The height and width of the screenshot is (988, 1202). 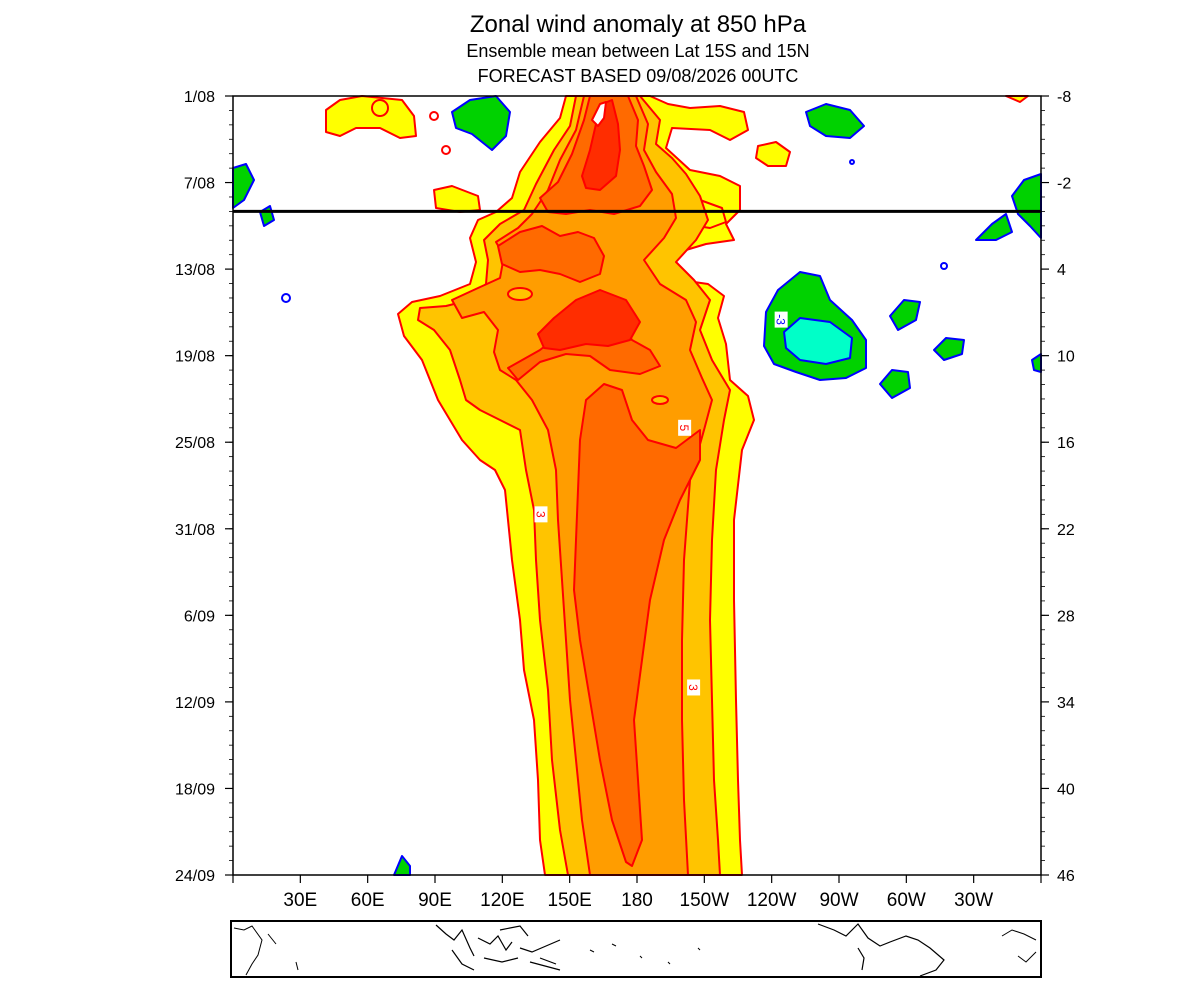 I want to click on y-left-tick-label: 1/08, so click(x=199, y=97).